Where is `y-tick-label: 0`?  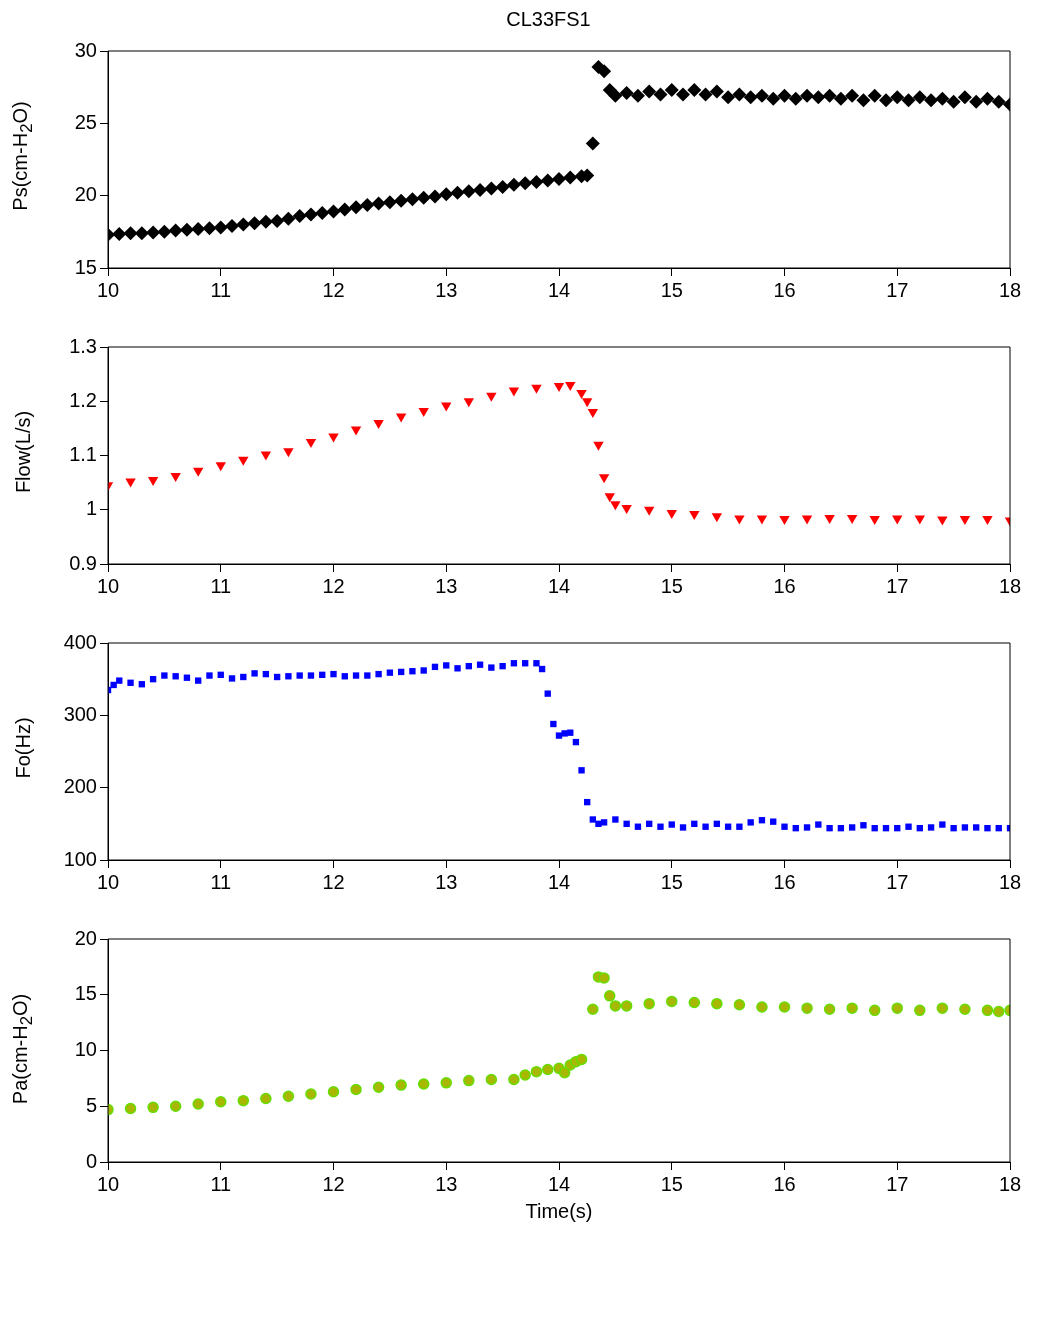 y-tick-label: 0 is located at coordinates (91, 1160).